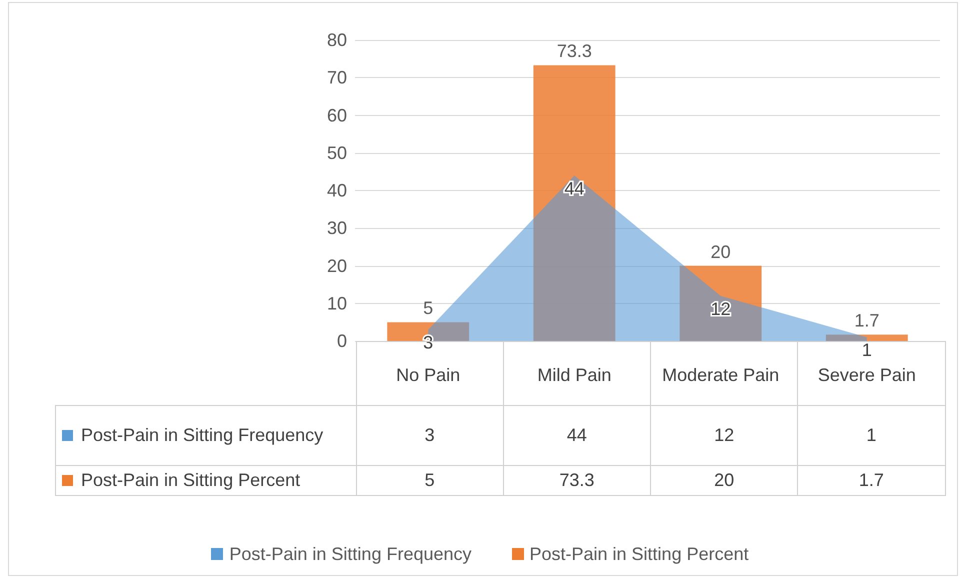 The height and width of the screenshot is (579, 960). What do you see at coordinates (574, 51) in the screenshot?
I see `text: 73.3` at bounding box center [574, 51].